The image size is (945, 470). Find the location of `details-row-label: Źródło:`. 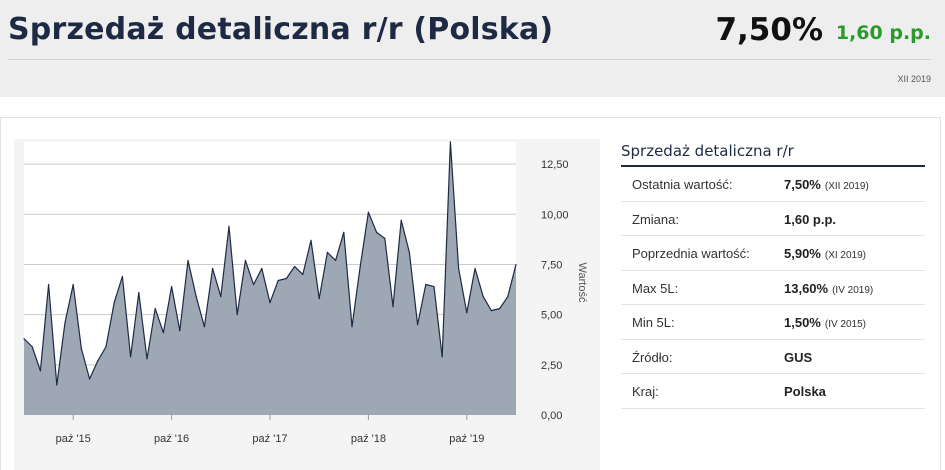

details-row-label: Źródło: is located at coordinates (652, 357).